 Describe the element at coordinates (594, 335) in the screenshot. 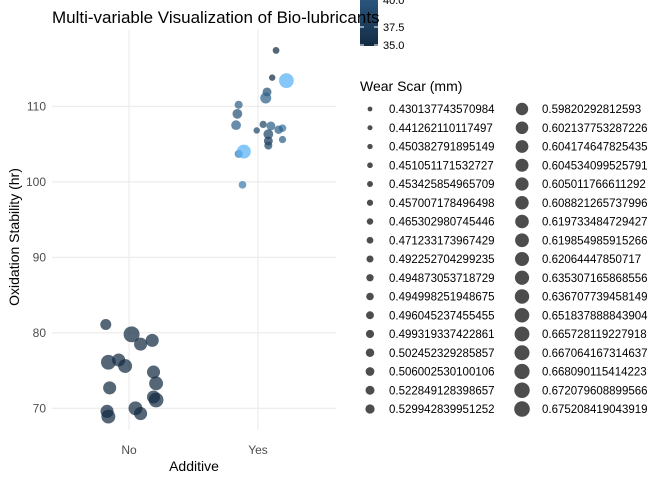

I see `size-legend-label: 0.665728119227918` at that location.